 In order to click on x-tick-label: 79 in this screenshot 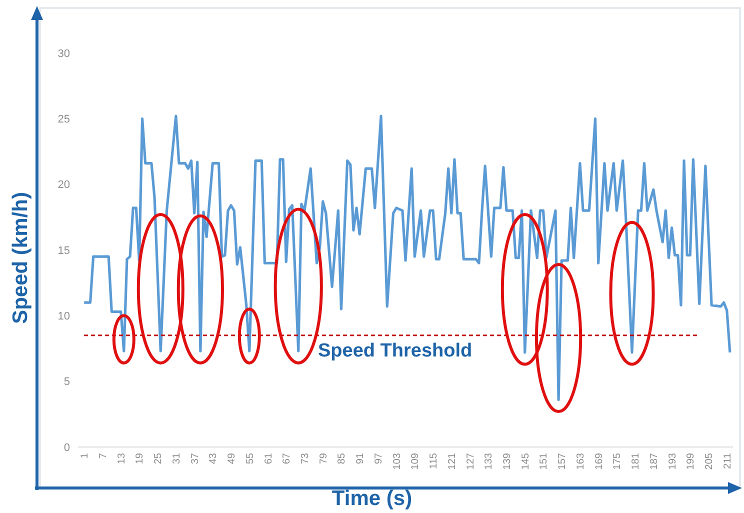, I will do `click(324, 458)`.